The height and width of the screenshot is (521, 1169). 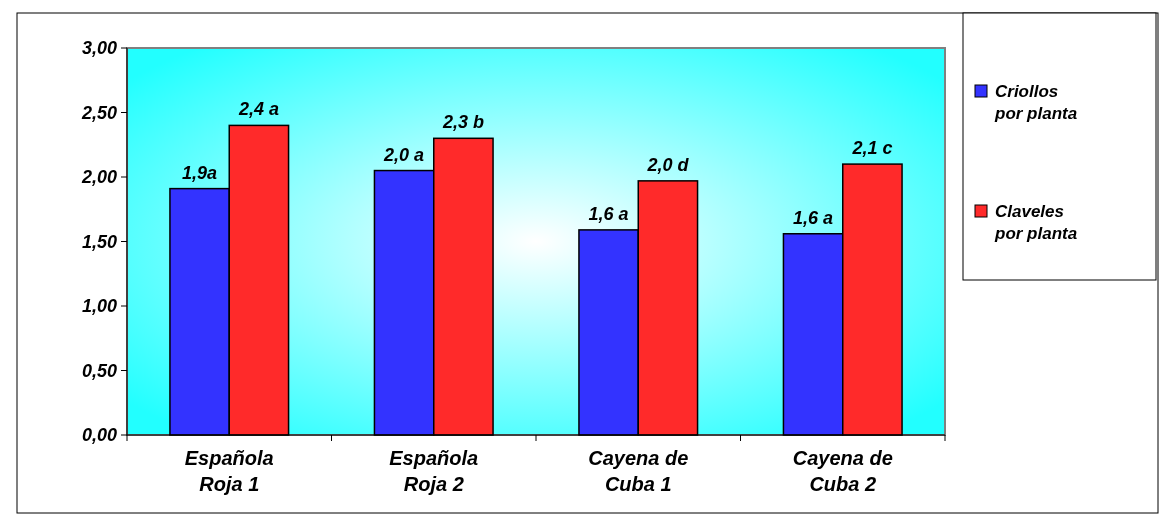 I want to click on data-label: 1,9a, so click(x=200, y=172).